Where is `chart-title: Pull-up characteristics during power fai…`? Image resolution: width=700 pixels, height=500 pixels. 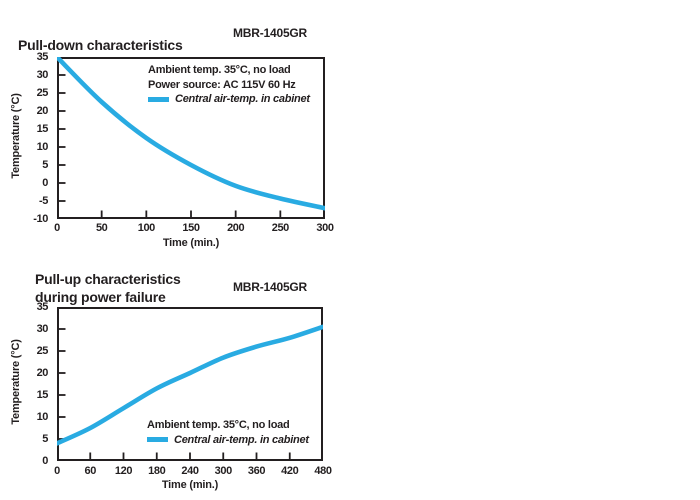 chart-title: Pull-up characteristics during power fai… is located at coordinates (108, 287).